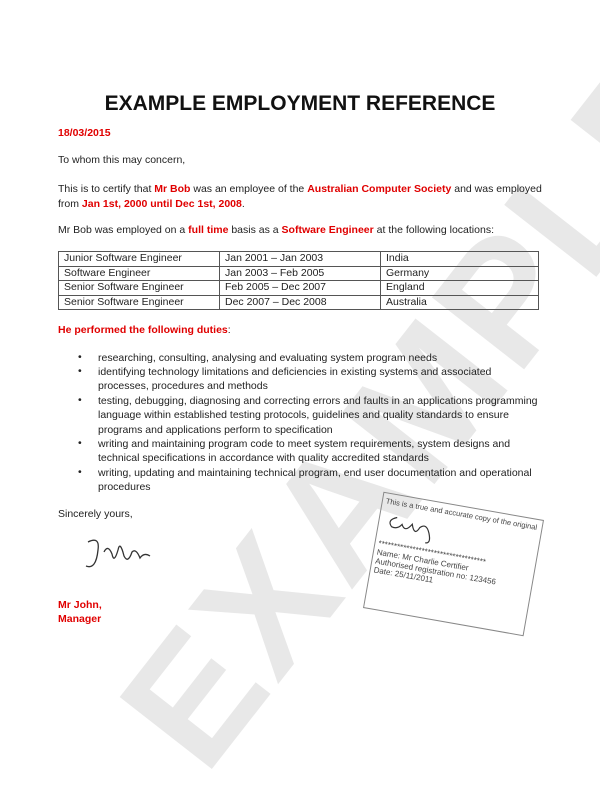 The image size is (600, 803). What do you see at coordinates (459, 259) in the screenshot?
I see `cell-location: India` at bounding box center [459, 259].